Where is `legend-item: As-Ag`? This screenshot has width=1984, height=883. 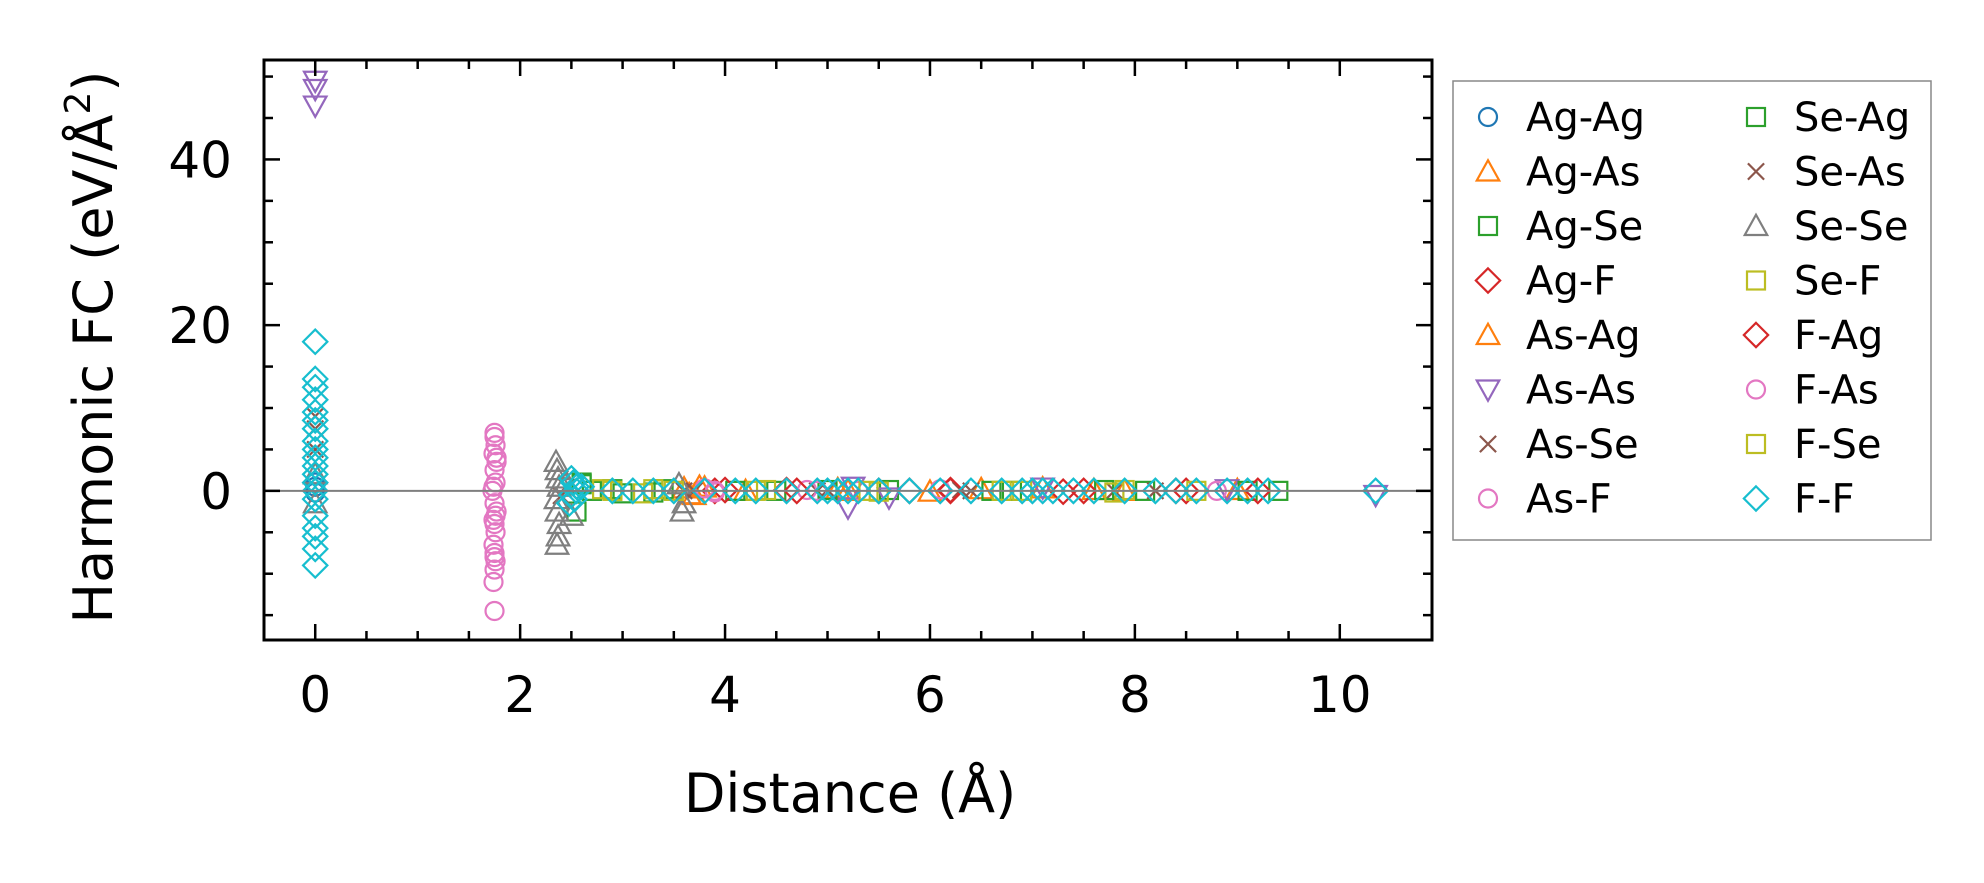 legend-item: As-Ag is located at coordinates (1557, 336).